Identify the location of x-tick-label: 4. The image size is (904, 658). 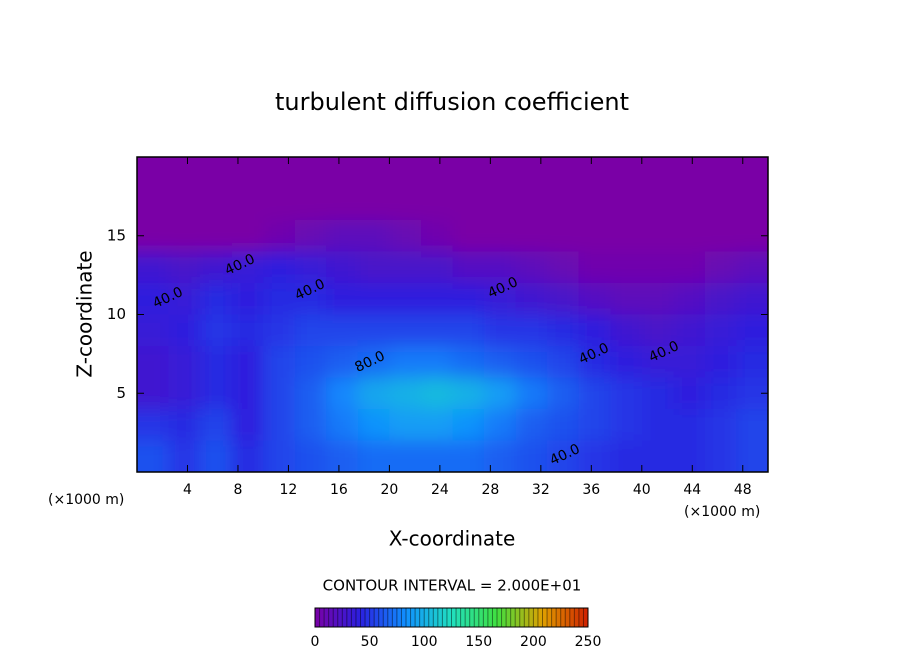
(187, 490).